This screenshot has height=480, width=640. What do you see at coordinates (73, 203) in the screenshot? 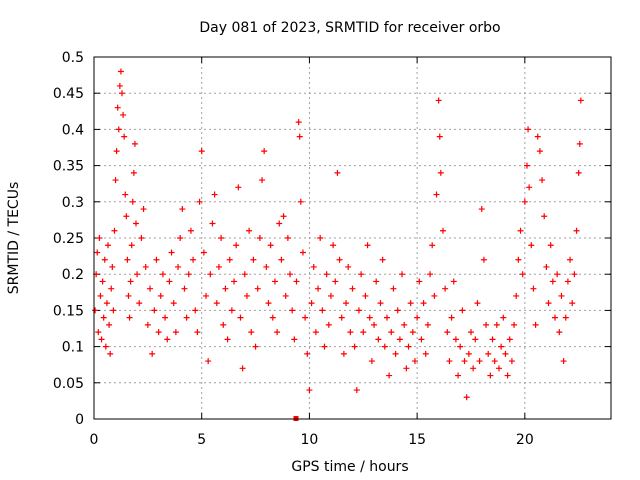
I see `y-tick-label: 0.3` at bounding box center [73, 203].